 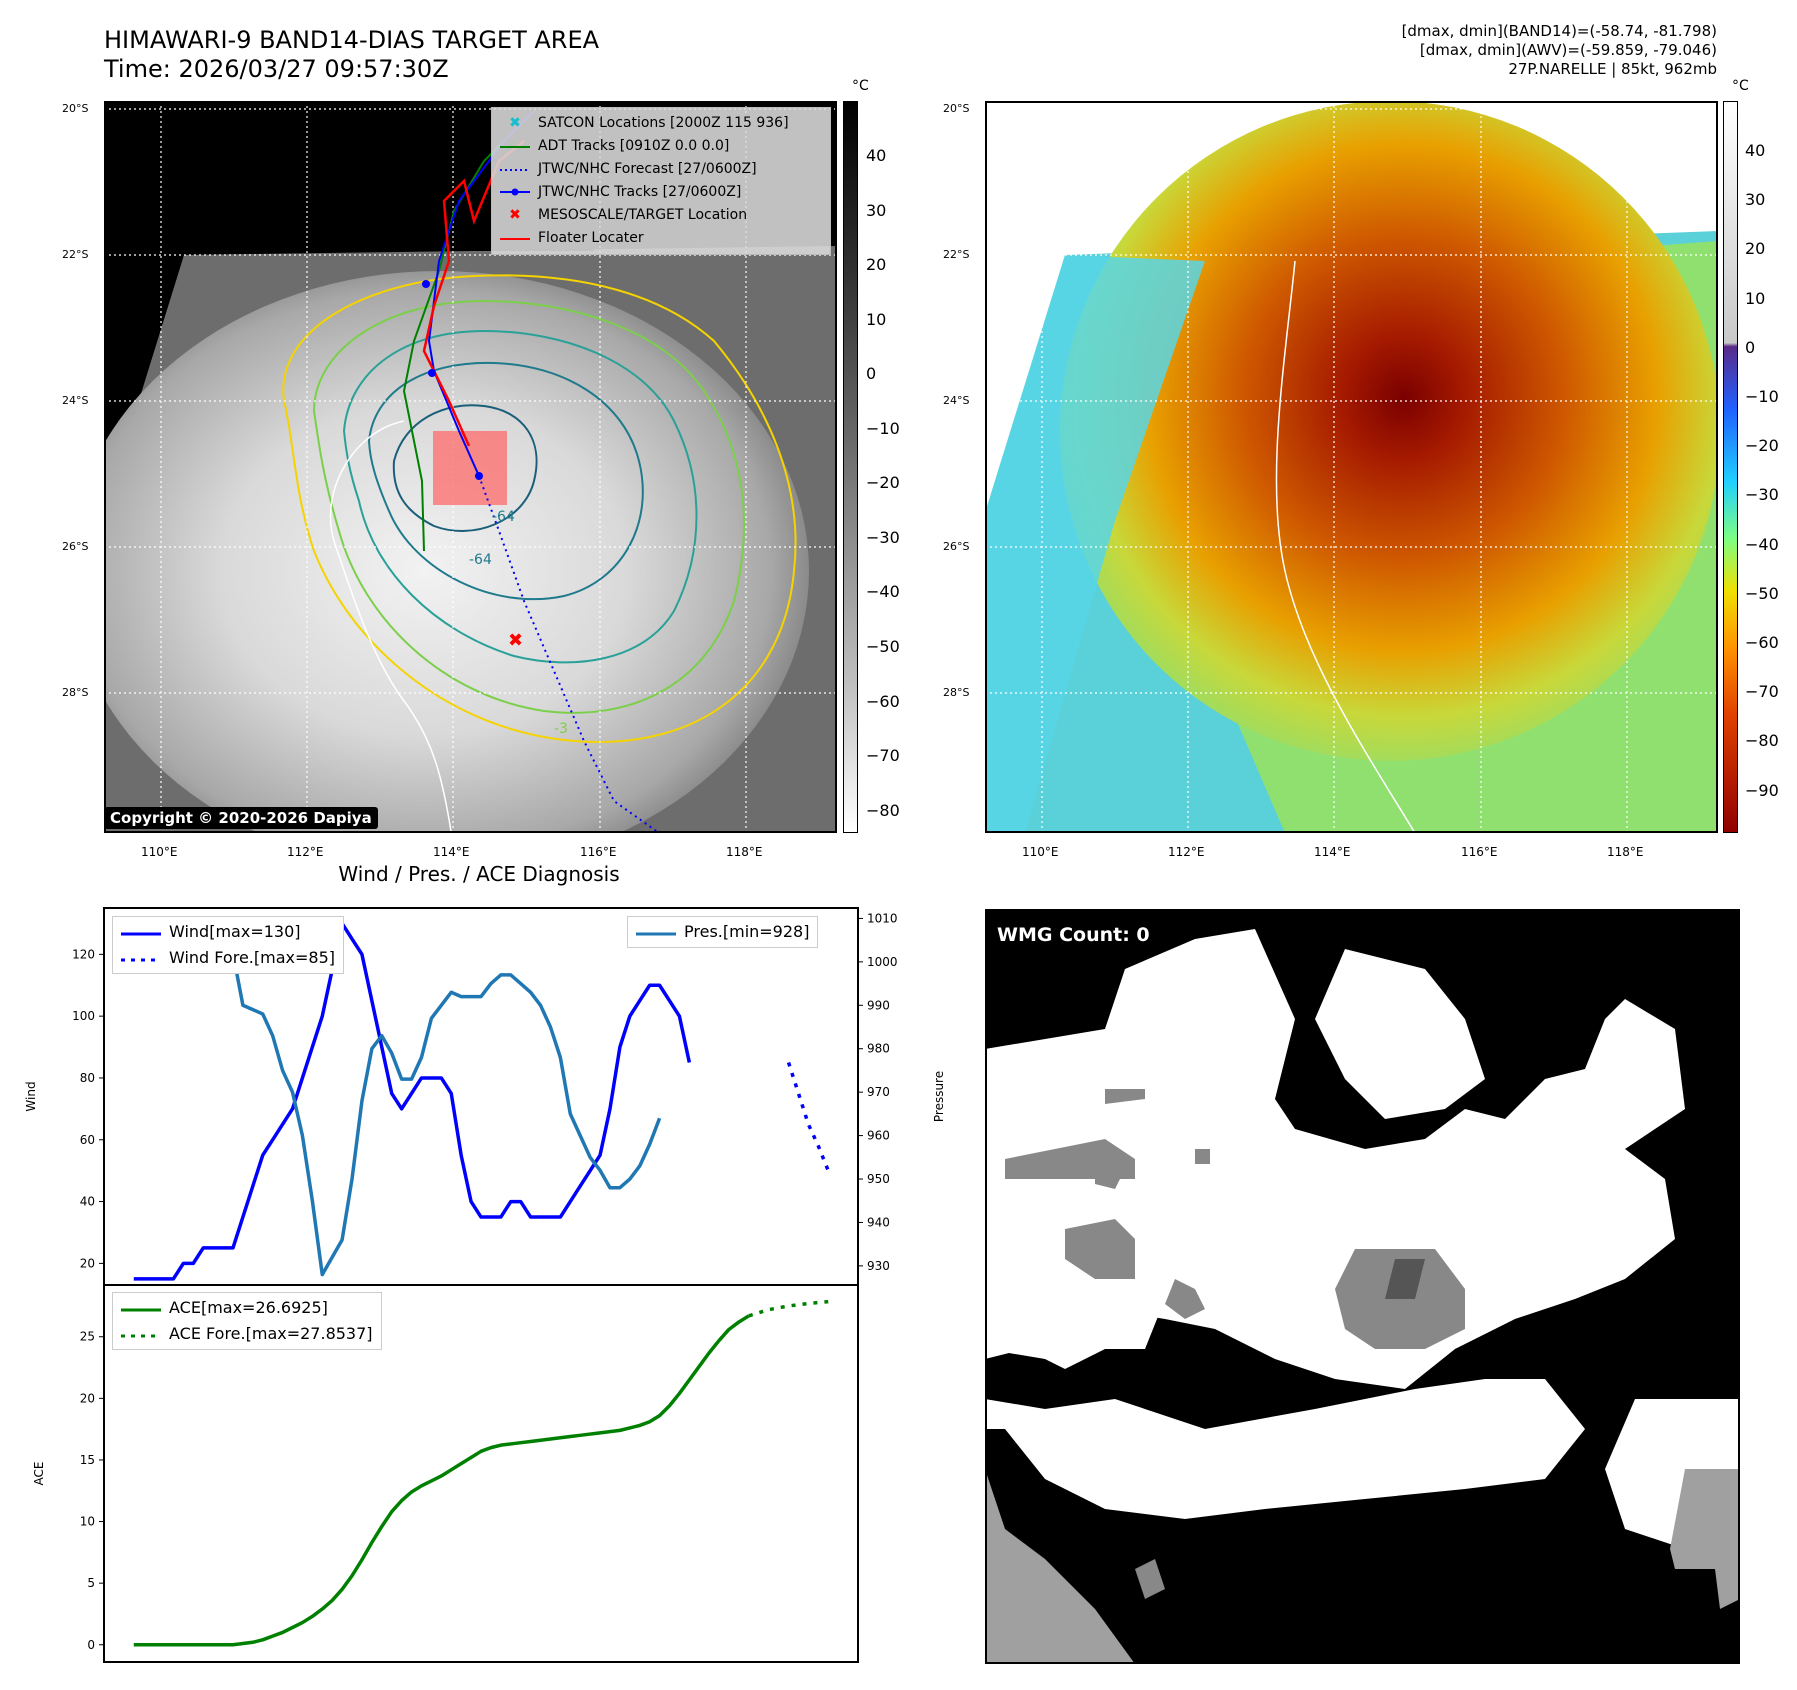 I want to click on contour-label: -64, so click(x=503, y=517).